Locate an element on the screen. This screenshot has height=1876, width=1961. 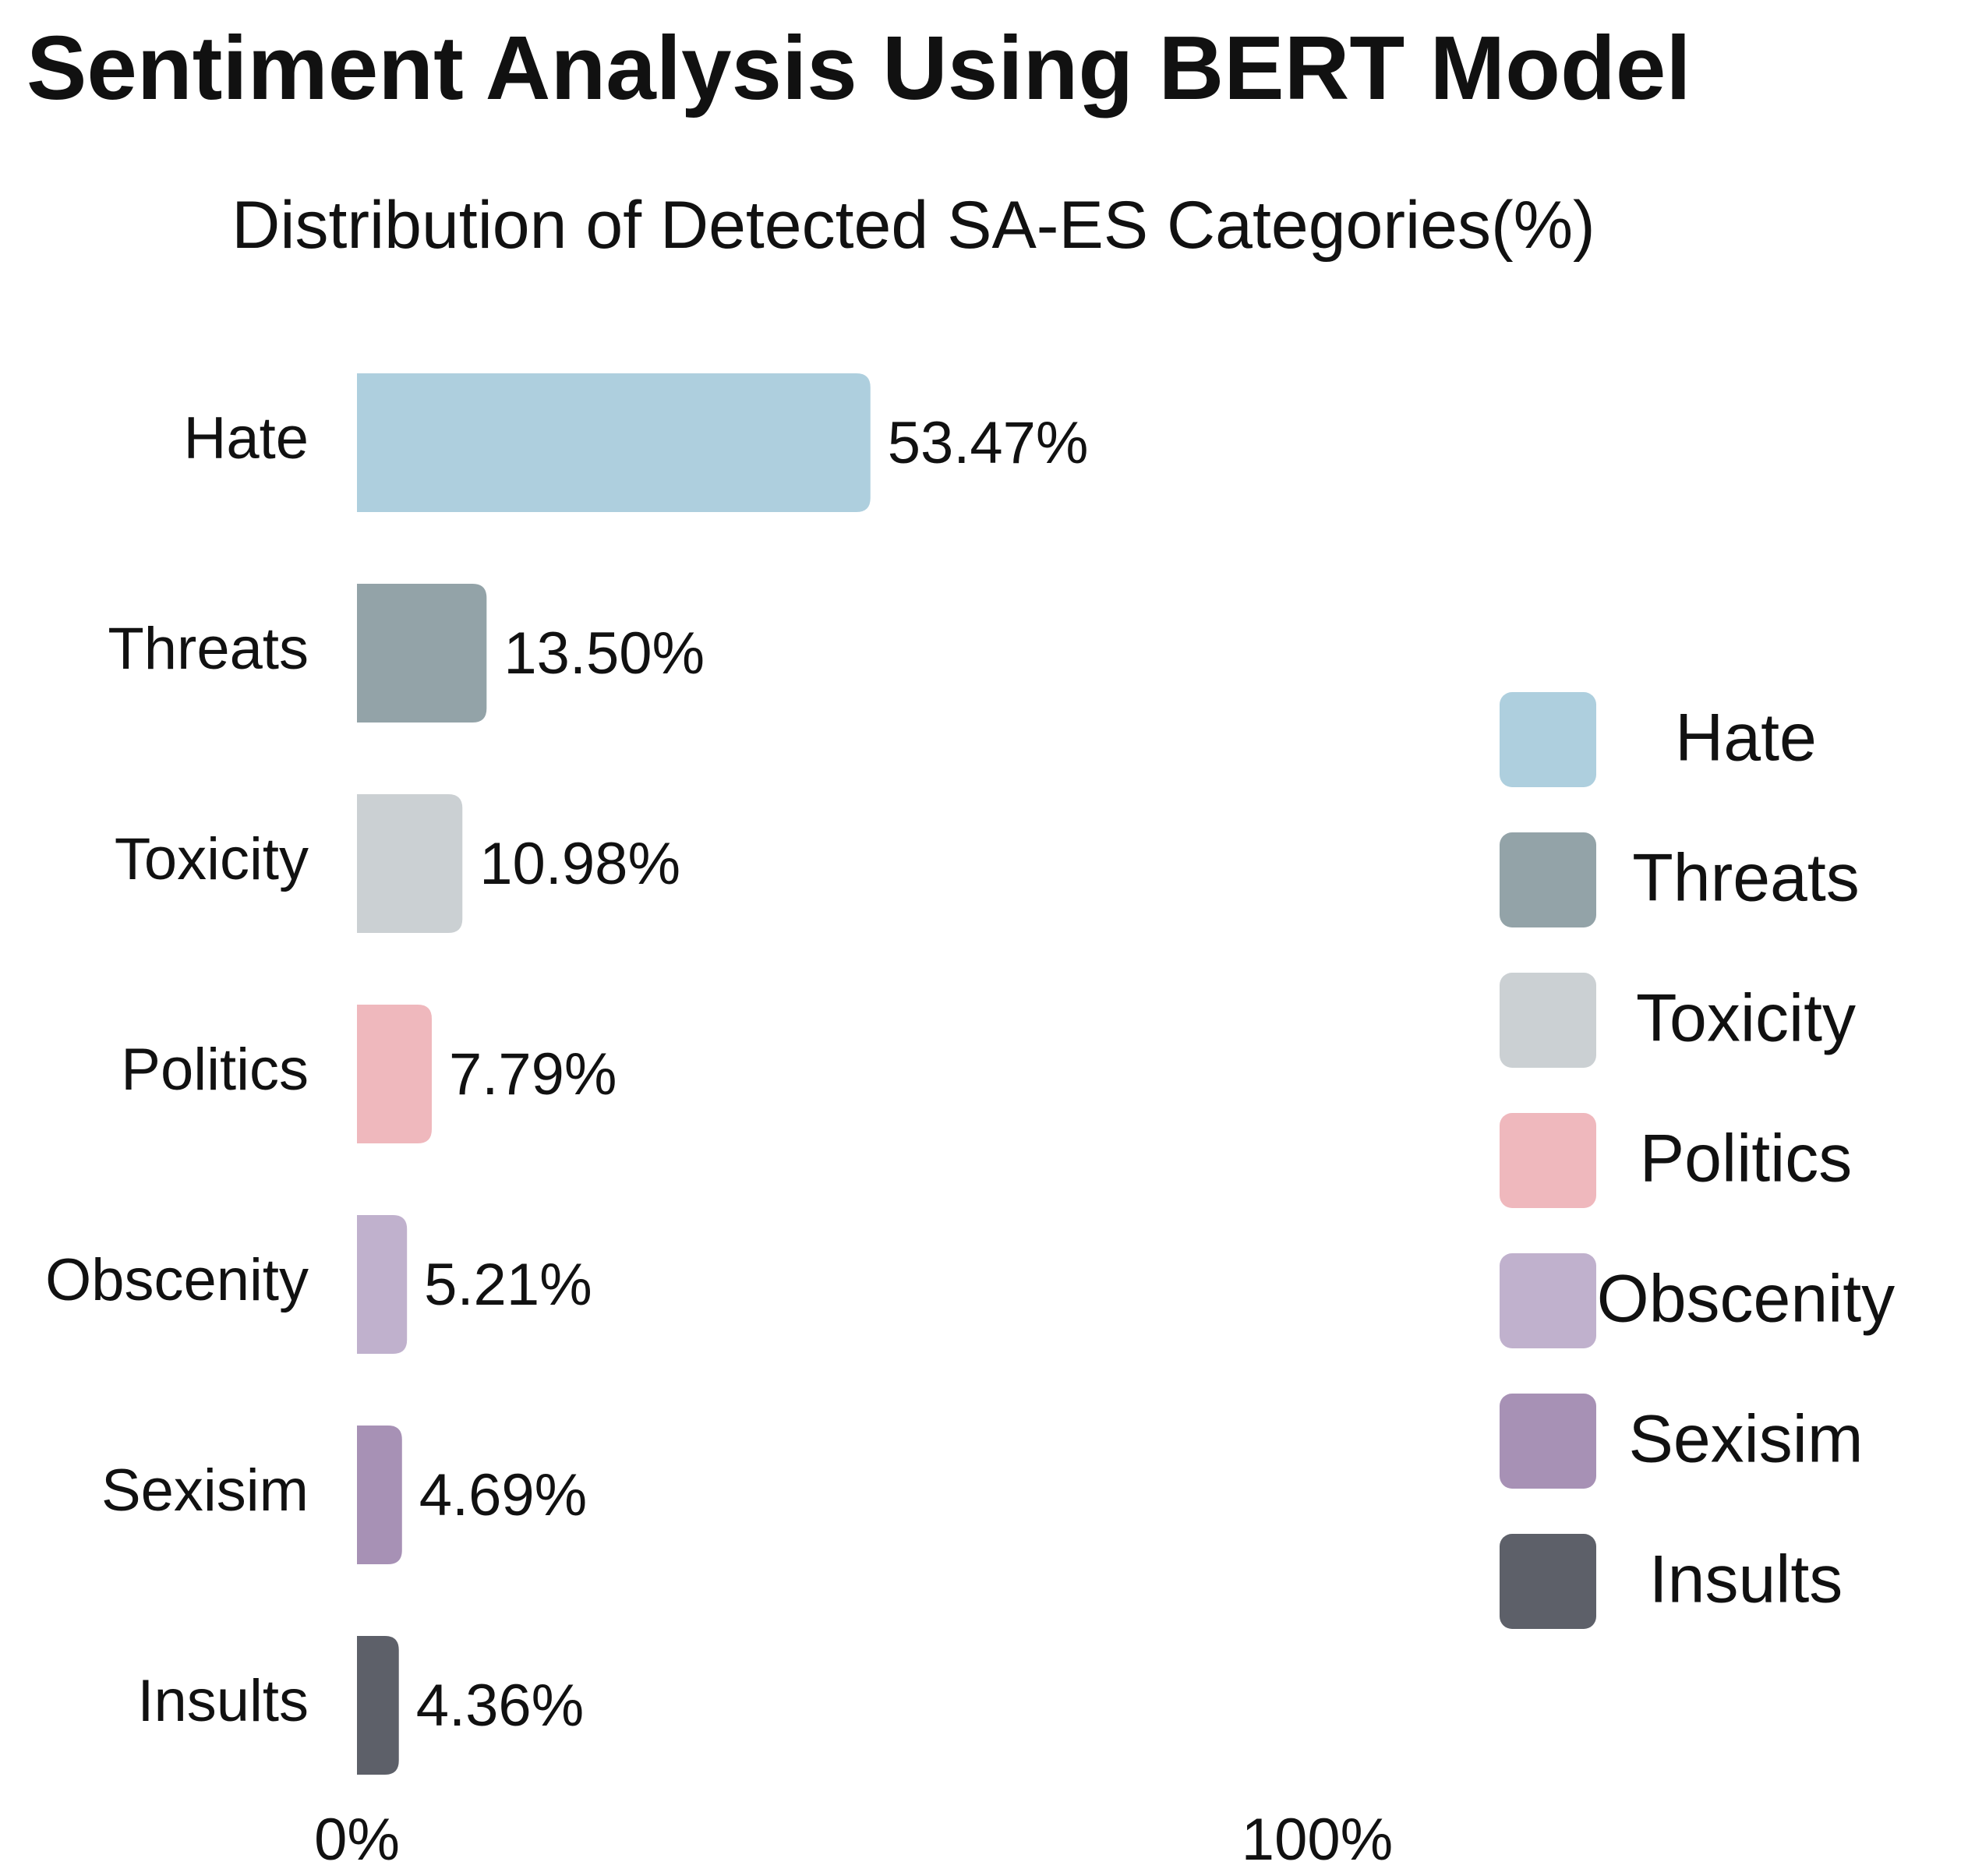
category-label: Politics is located at coordinates (215, 1070).